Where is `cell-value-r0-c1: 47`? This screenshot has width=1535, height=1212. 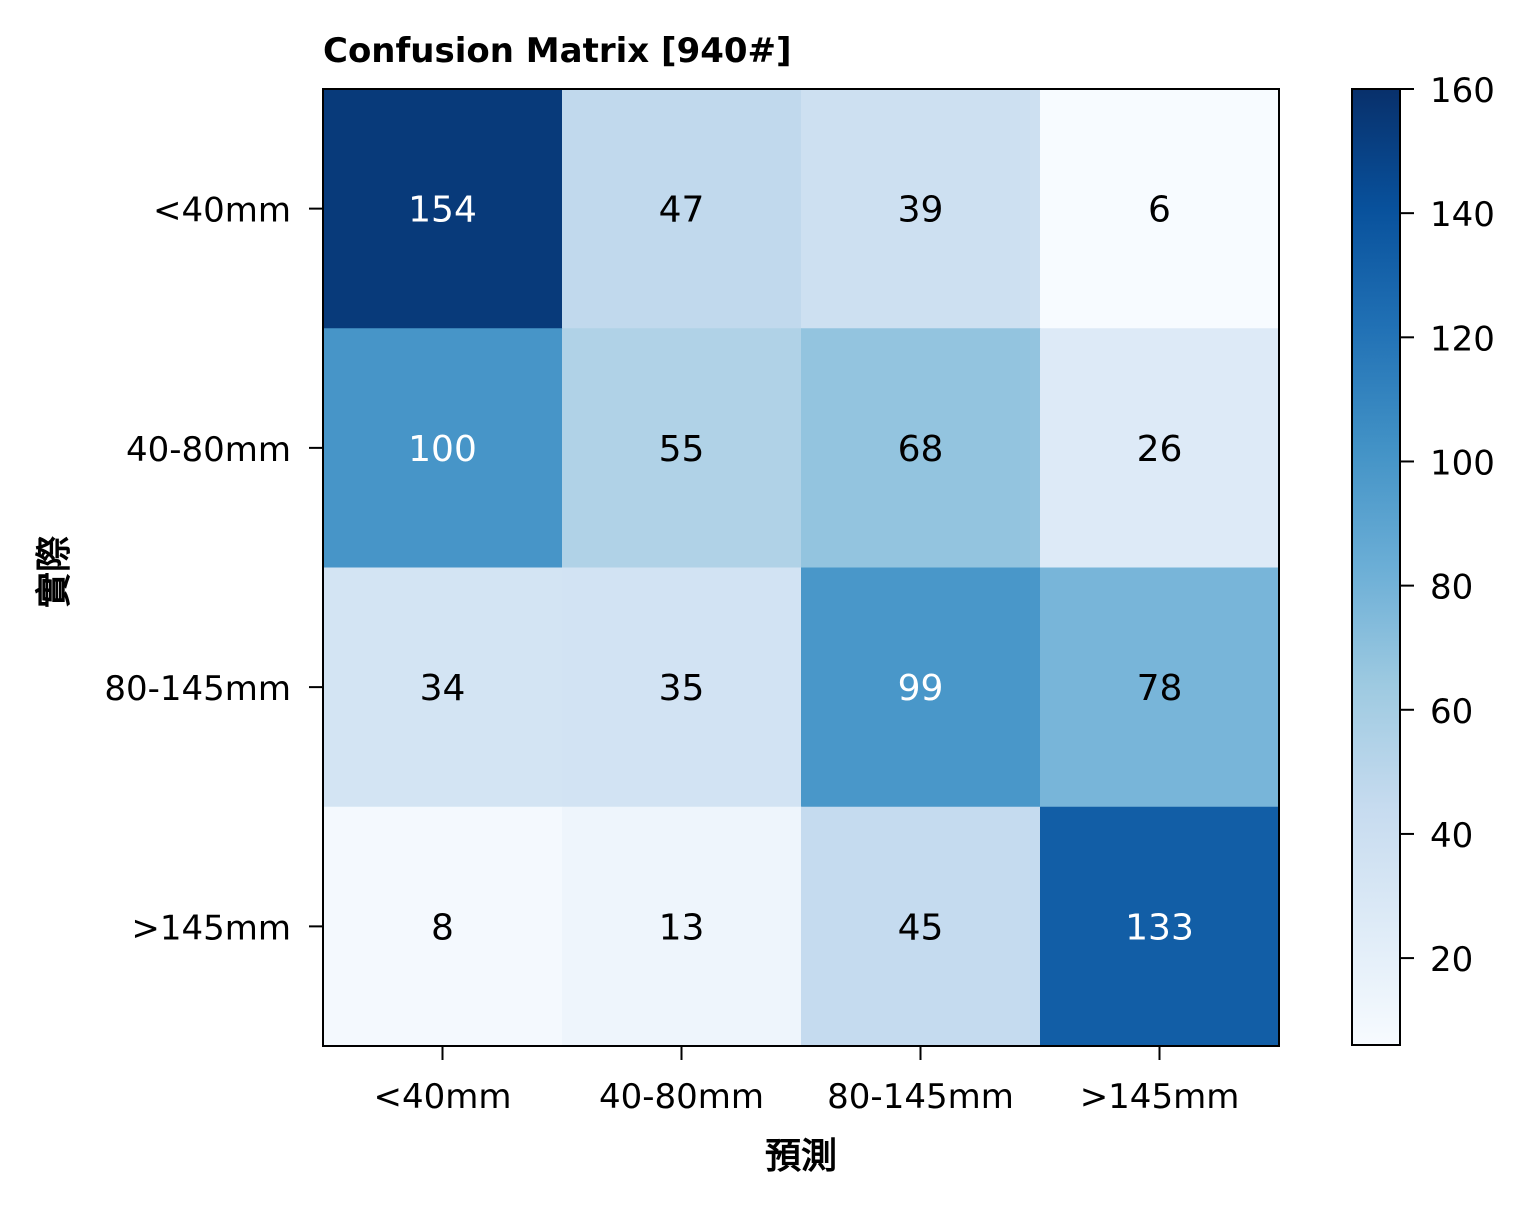 cell-value-r0-c1: 47 is located at coordinates (682, 210).